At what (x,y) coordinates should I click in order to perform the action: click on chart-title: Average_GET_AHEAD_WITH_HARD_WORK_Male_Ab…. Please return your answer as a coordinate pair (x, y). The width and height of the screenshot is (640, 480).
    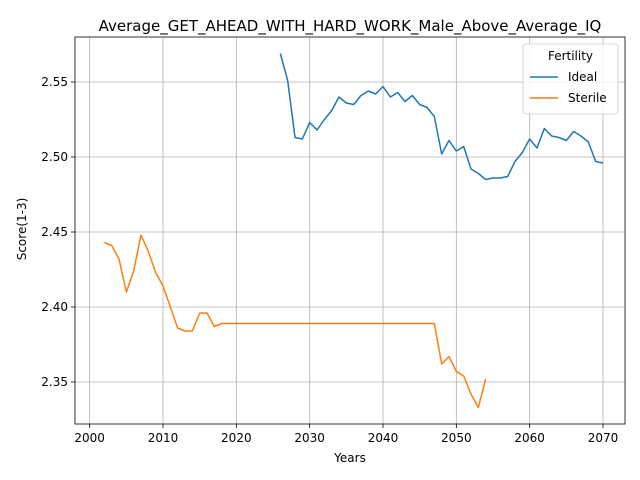
    Looking at the image, I should click on (350, 26).